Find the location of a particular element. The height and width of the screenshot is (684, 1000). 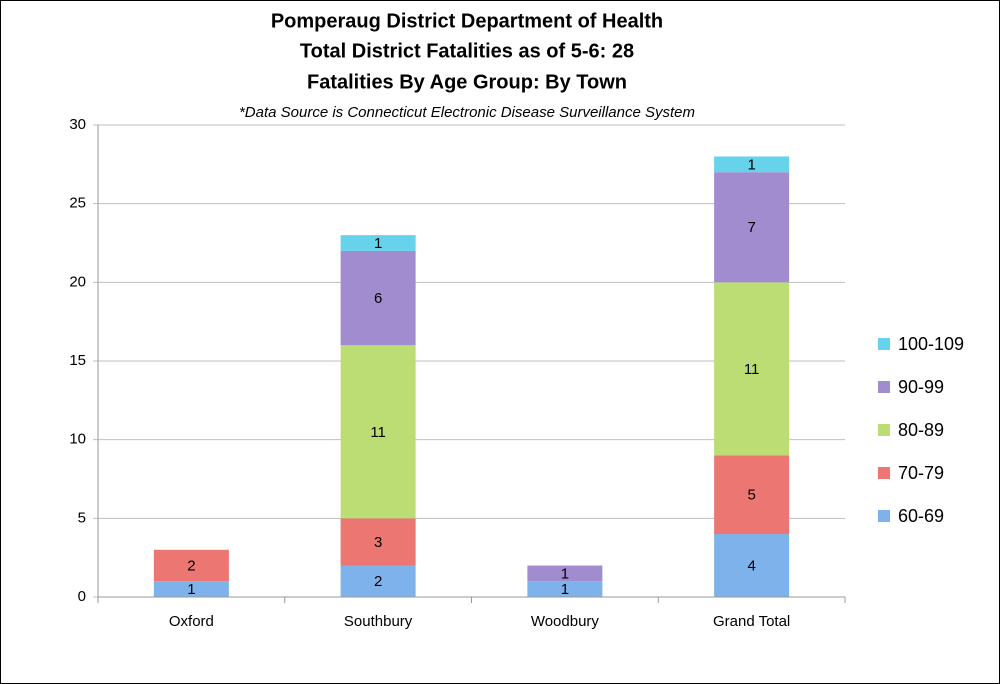

data-label: 6 is located at coordinates (378, 298).